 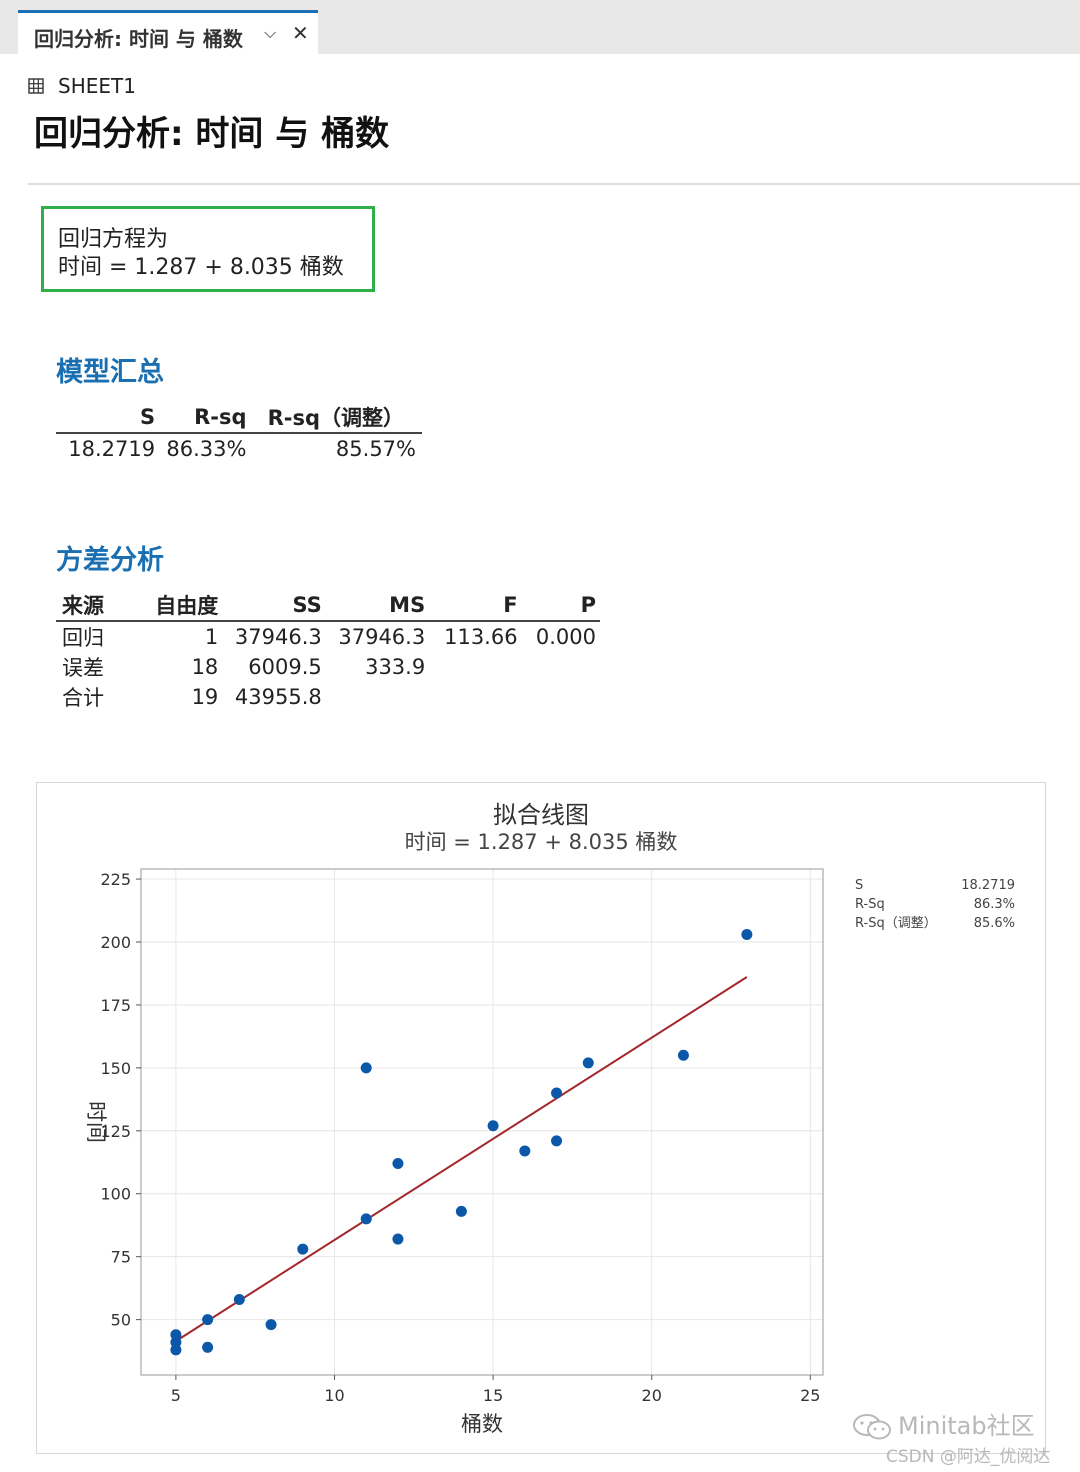 What do you see at coordinates (872, 1427) in the screenshot?
I see `wechat-icon` at bounding box center [872, 1427].